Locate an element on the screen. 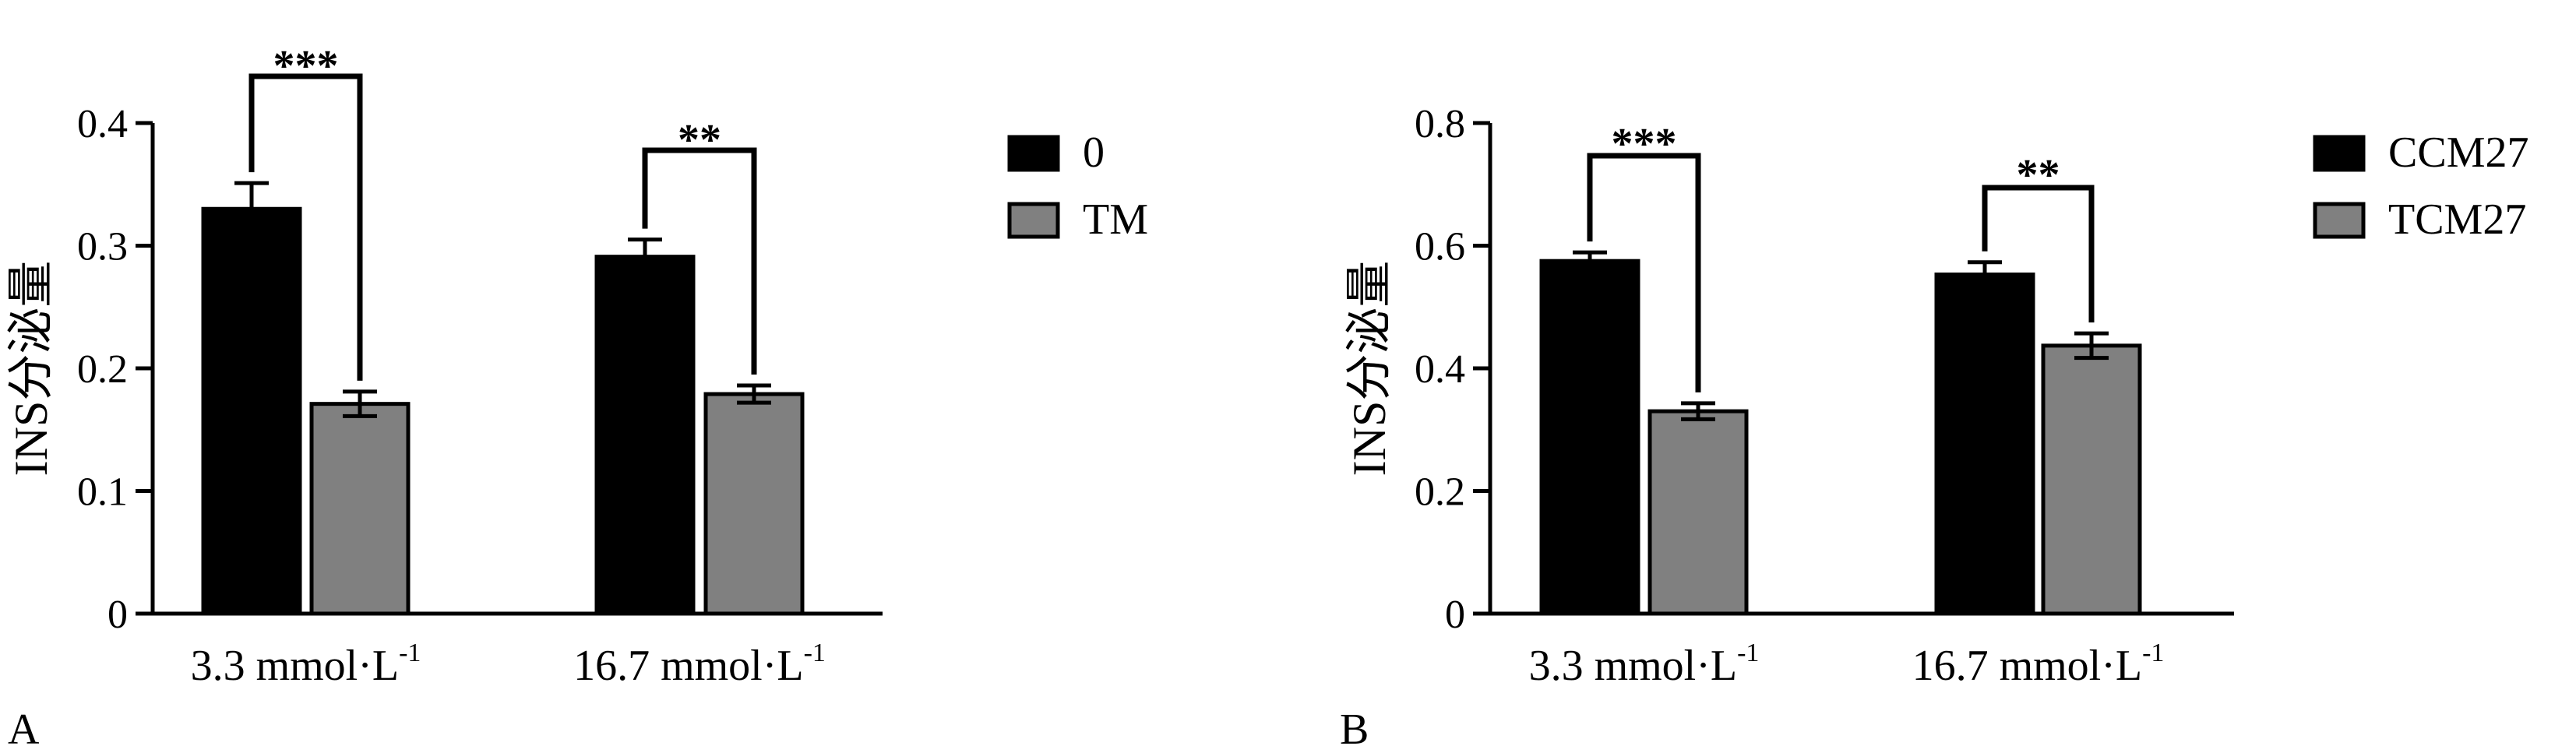 The image size is (2576, 753). legend-label: CCM27 is located at coordinates (2458, 152).